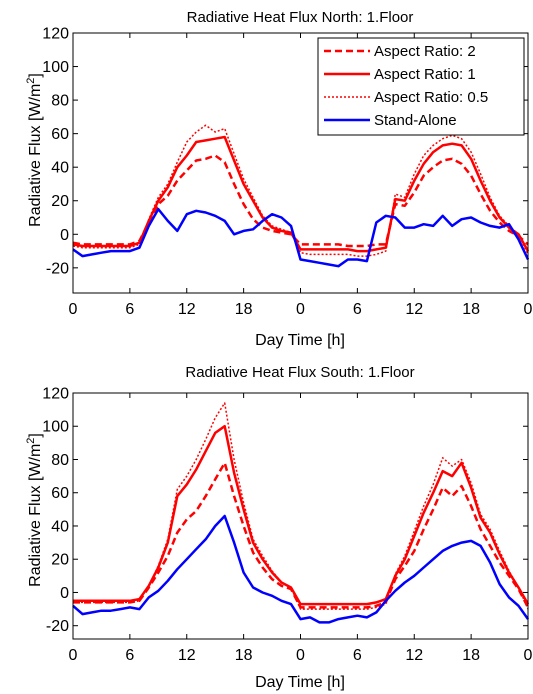 The image size is (533, 694). Describe the element at coordinates (299, 372) in the screenshot. I see `chart-title: Radiative Heat Flux South: 1.Floor` at that location.